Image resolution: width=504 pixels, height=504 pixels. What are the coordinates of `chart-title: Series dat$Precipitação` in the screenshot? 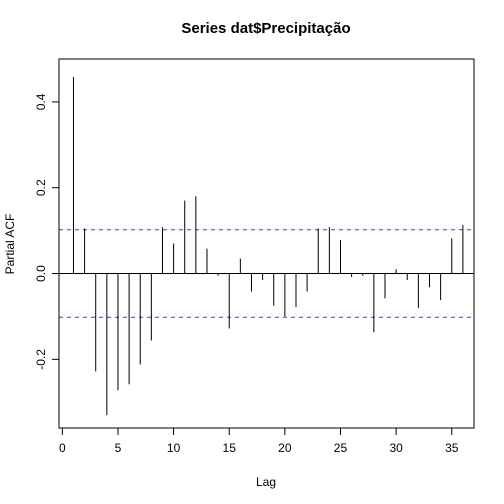 It's located at (265, 28).